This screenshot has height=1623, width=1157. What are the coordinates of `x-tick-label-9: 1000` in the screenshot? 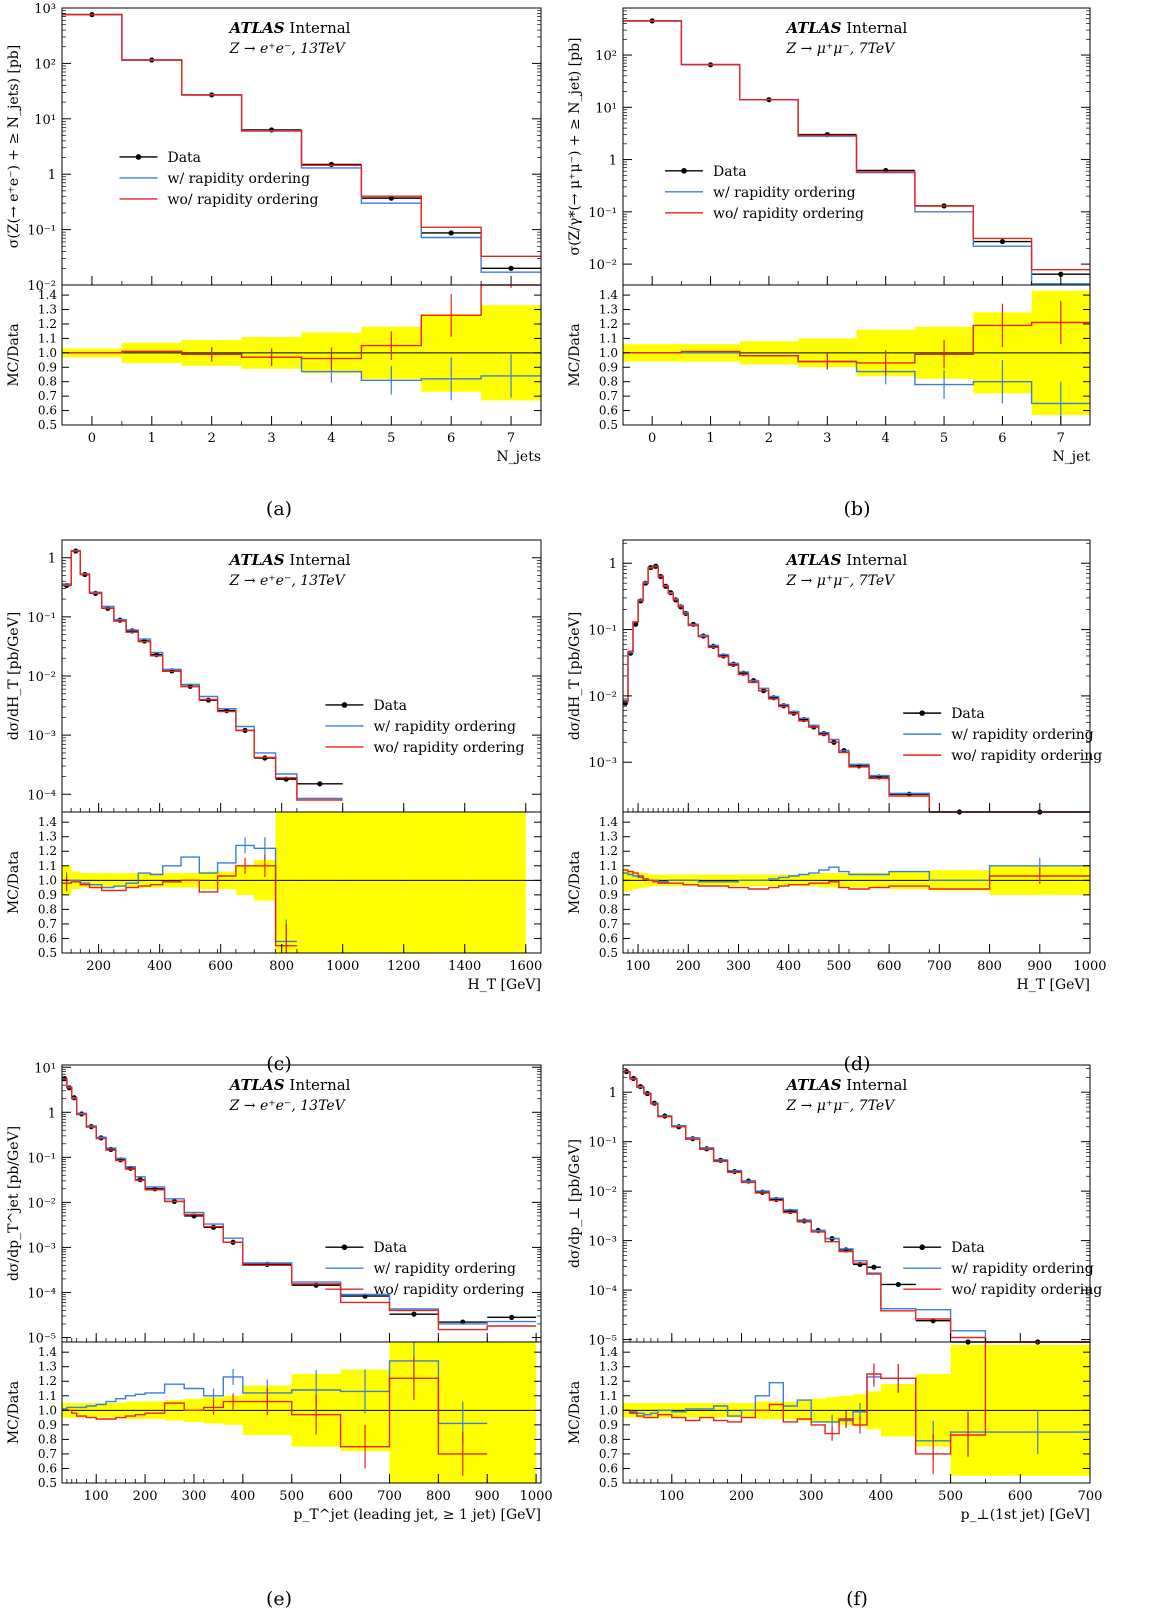 It's located at (536, 1496).